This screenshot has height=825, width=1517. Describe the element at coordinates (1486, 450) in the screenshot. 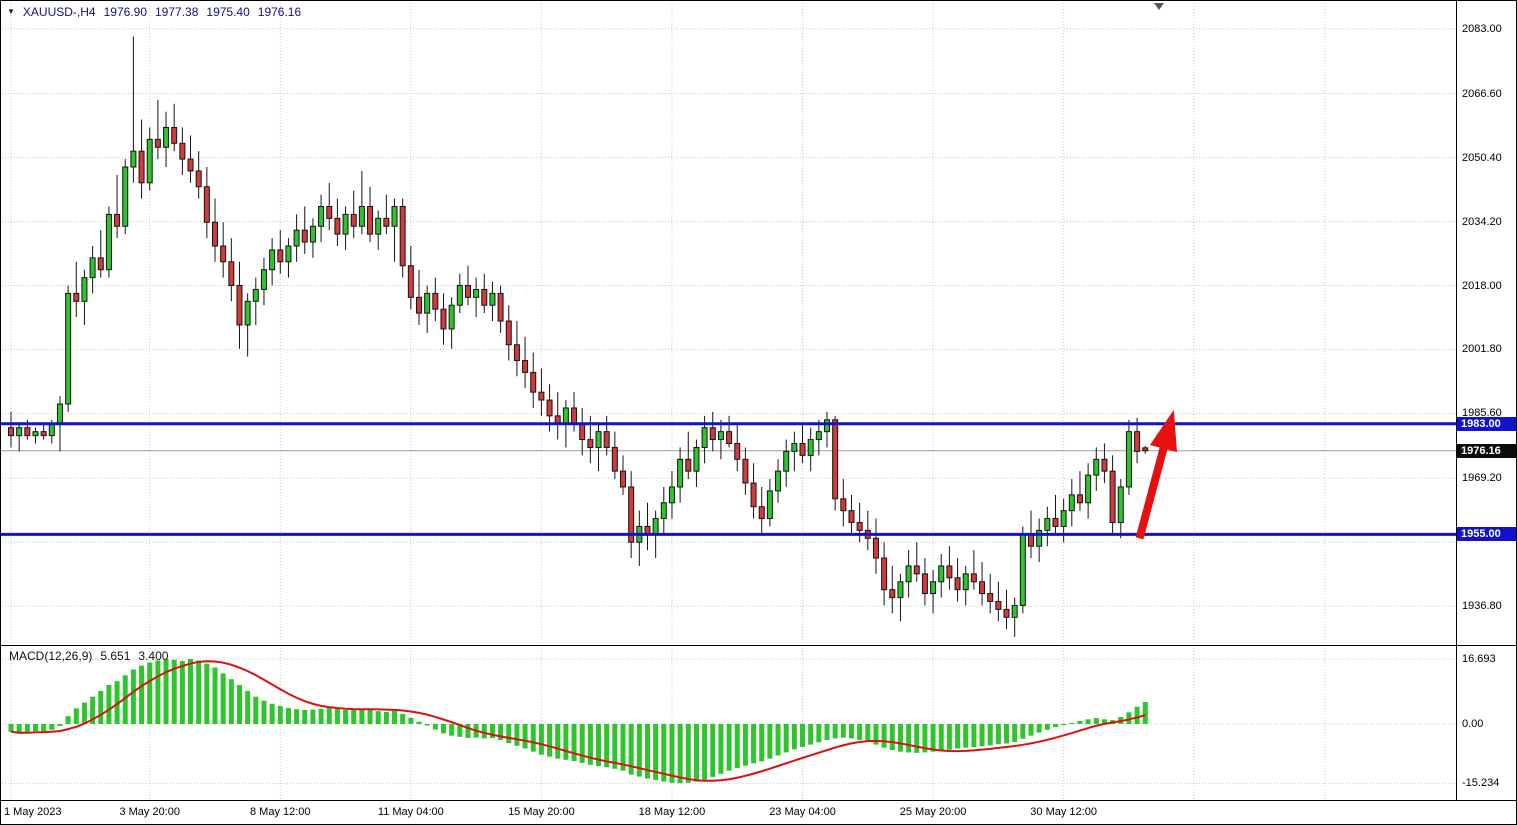

I see `current-price-label: 1976.16` at that location.